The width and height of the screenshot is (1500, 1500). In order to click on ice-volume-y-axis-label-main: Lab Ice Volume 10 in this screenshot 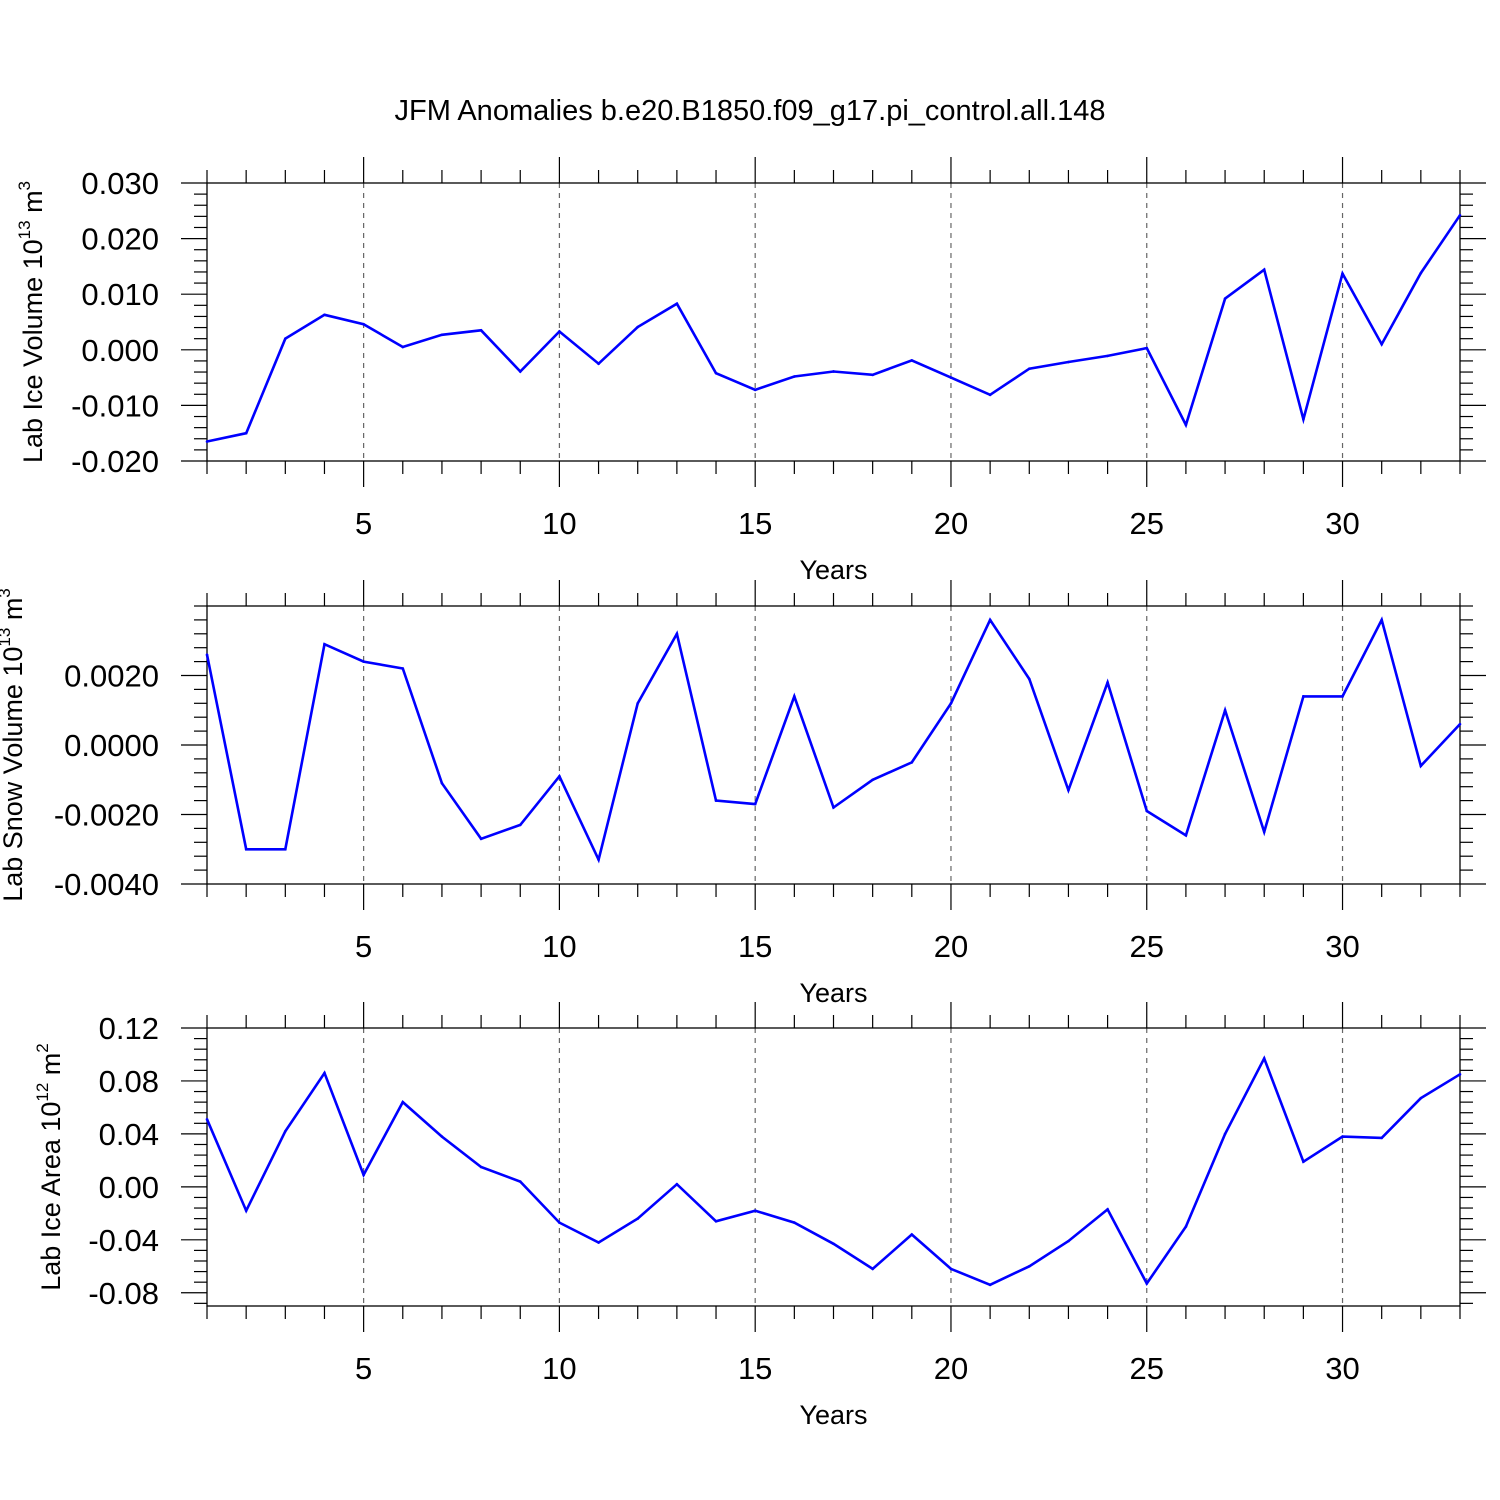, I will do `click(33, 351)`.